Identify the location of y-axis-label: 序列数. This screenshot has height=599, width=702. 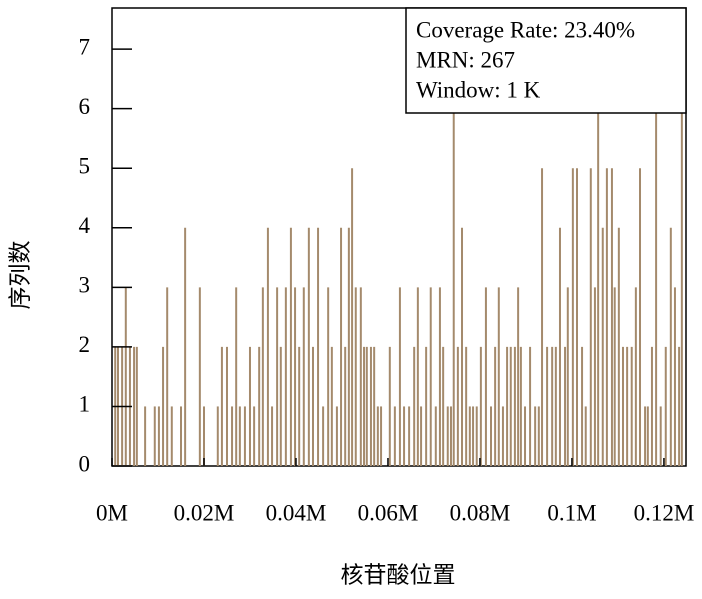
(19, 275).